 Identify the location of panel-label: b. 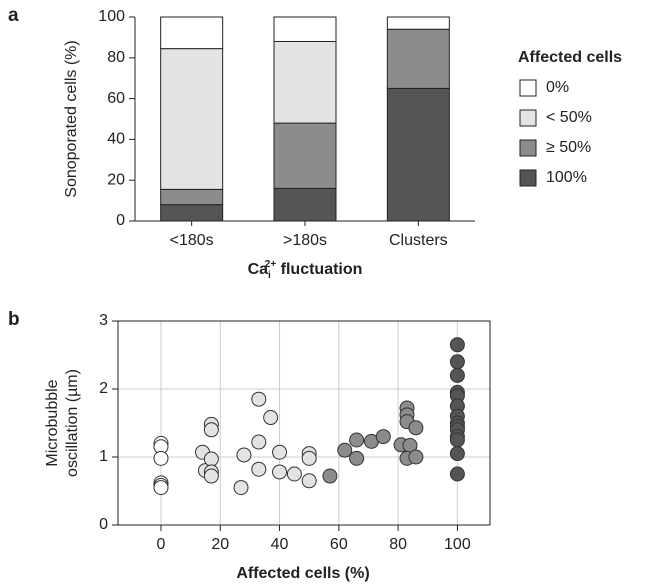
(14, 319).